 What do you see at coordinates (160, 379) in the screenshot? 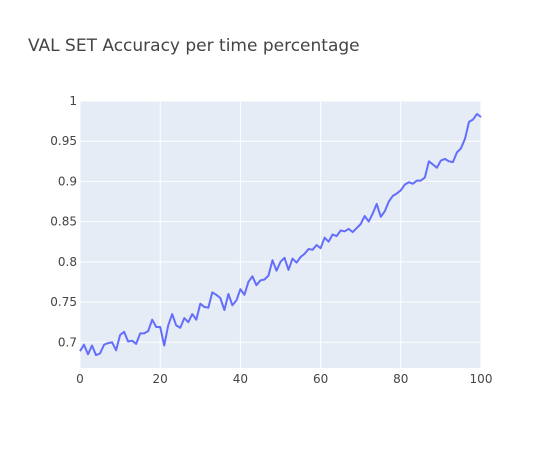
I see `x-tick-label: 20` at bounding box center [160, 379].